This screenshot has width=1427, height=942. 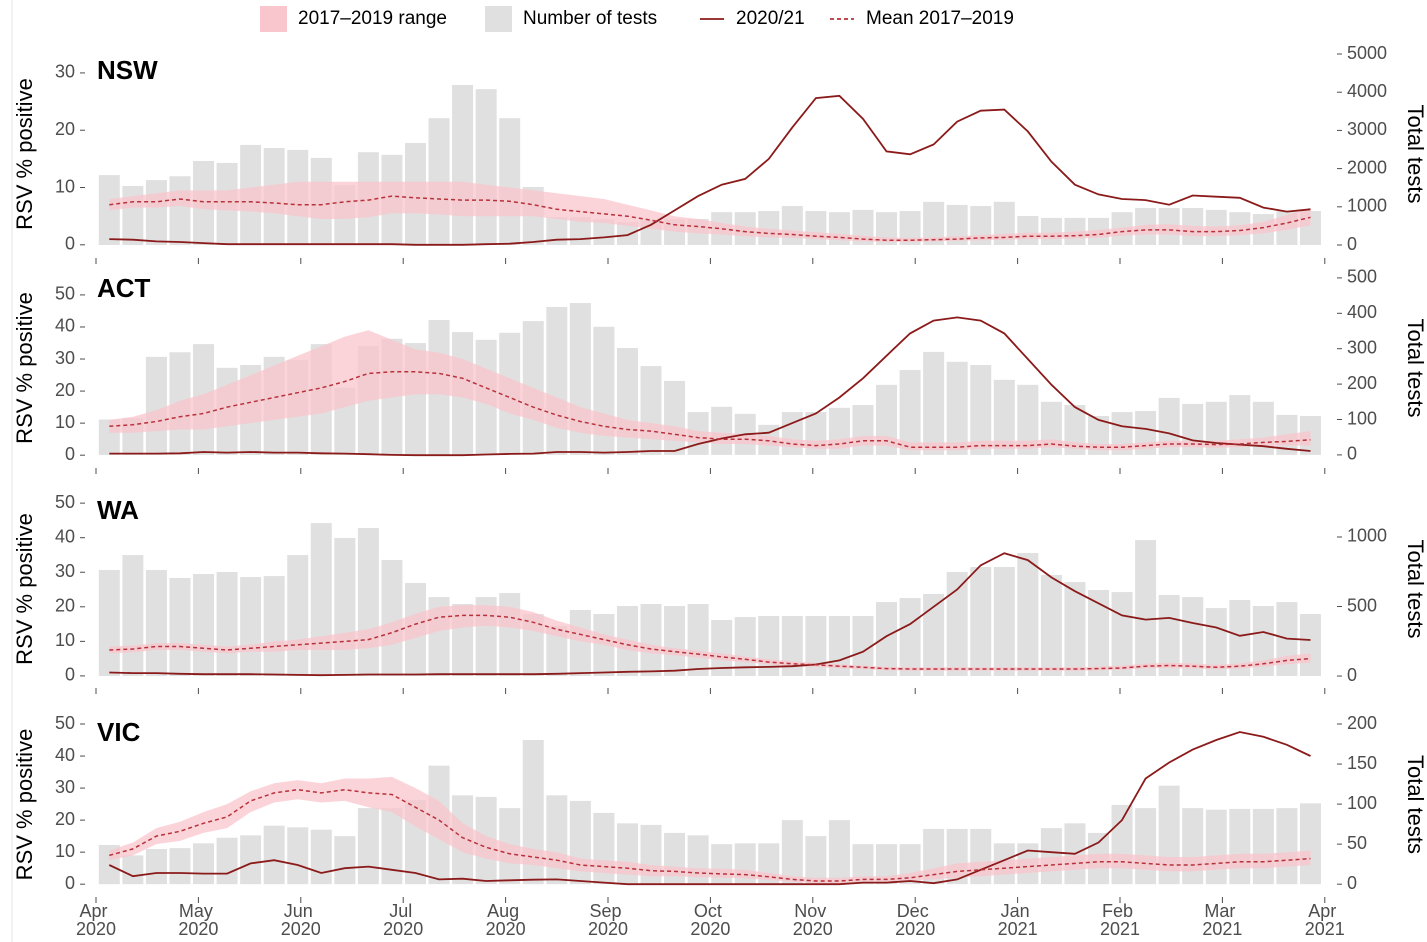 I want to click on legend-swatch, so click(x=498, y=19).